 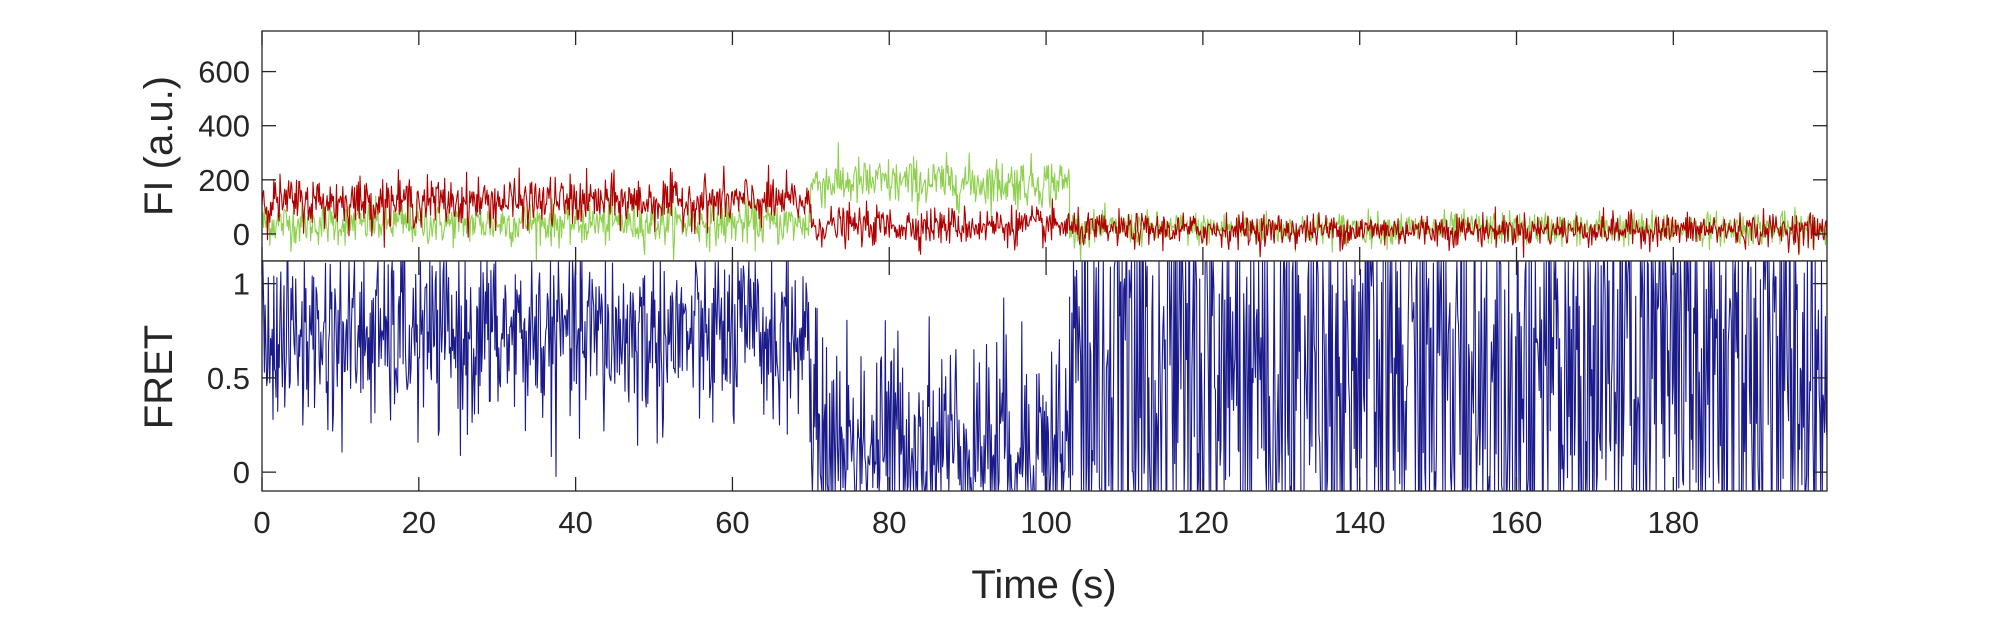 I want to click on x-tick-label: 40, so click(x=575, y=522).